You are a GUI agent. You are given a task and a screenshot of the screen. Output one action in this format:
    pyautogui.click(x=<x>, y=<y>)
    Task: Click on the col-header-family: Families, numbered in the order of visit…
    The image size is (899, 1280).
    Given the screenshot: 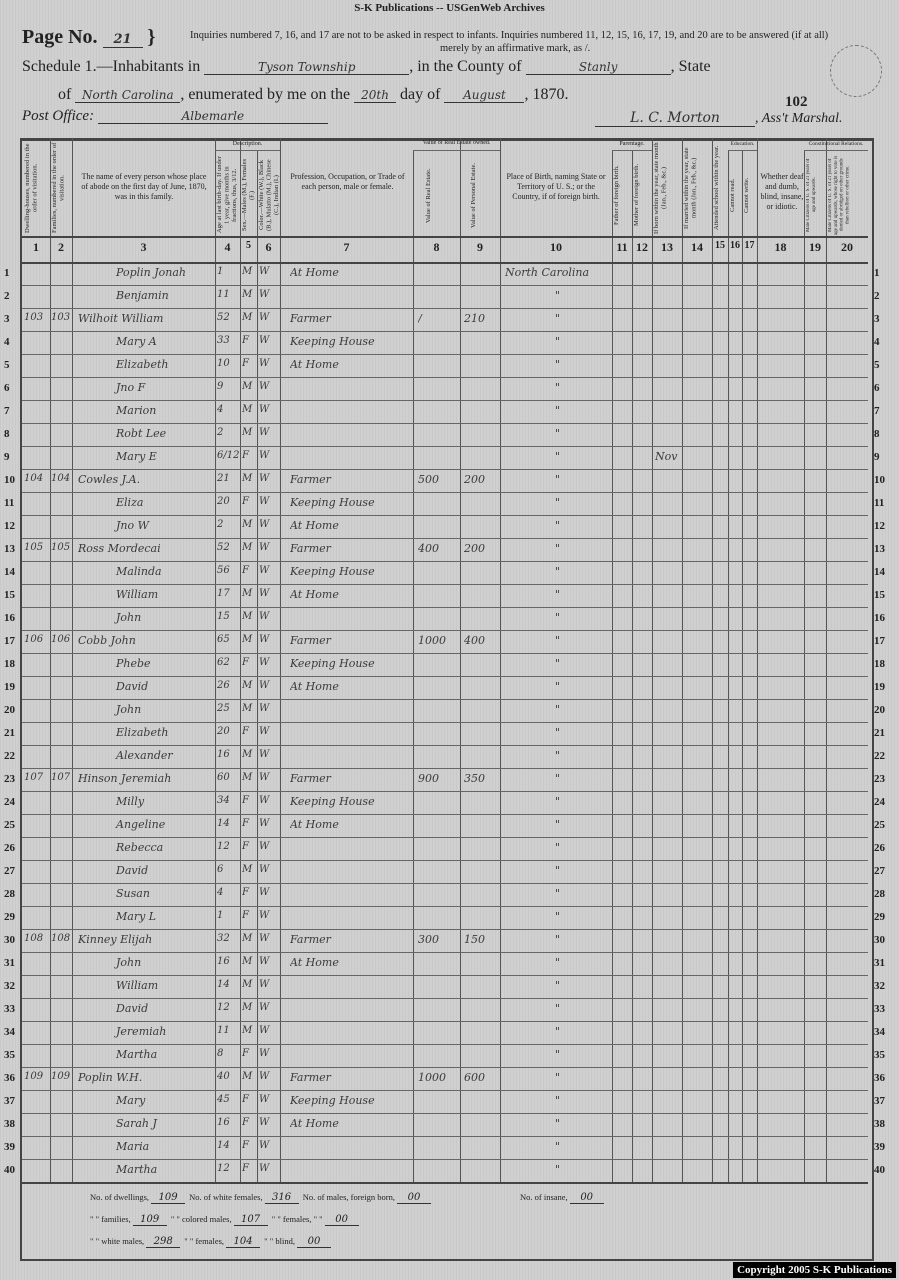 What is the action you would take?
    pyautogui.click(x=58, y=188)
    